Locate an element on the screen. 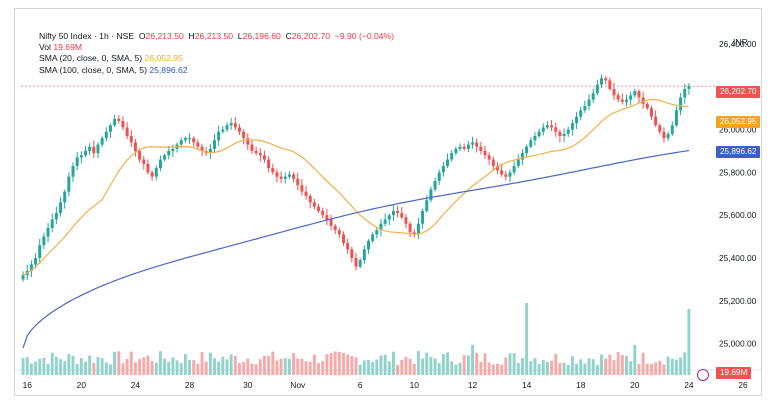 The height and width of the screenshot is (406, 780). volume-tag: 19.69M is located at coordinates (734, 373).